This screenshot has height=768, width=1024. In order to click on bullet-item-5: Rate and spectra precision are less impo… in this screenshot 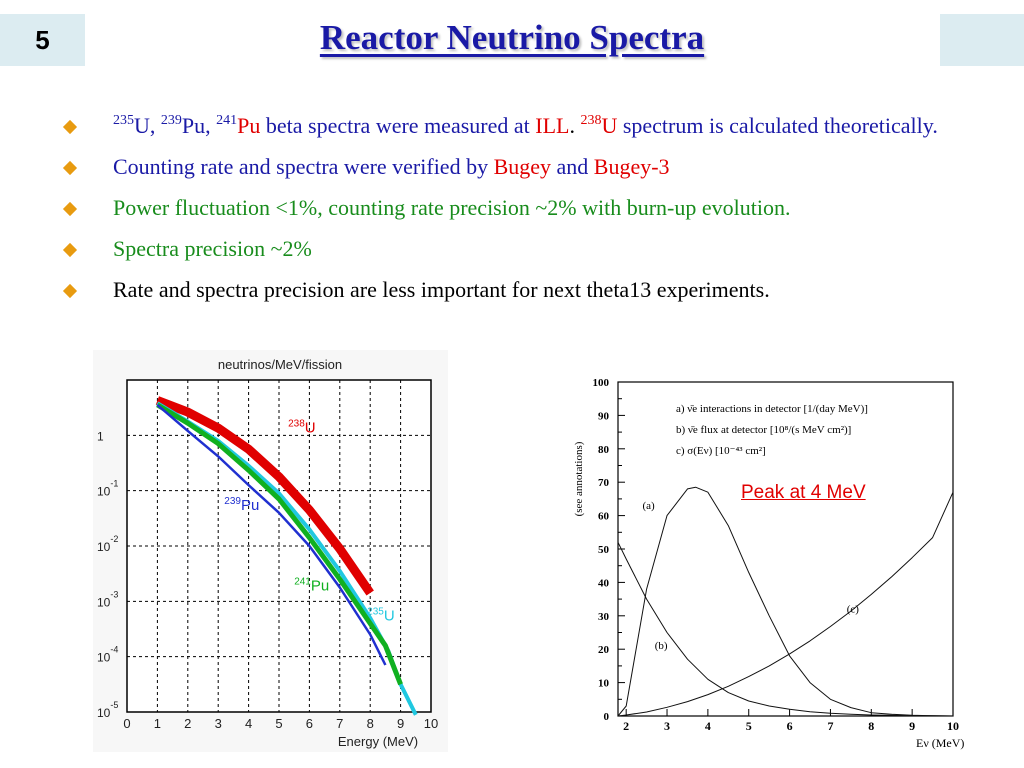, I will do `click(540, 289)`.